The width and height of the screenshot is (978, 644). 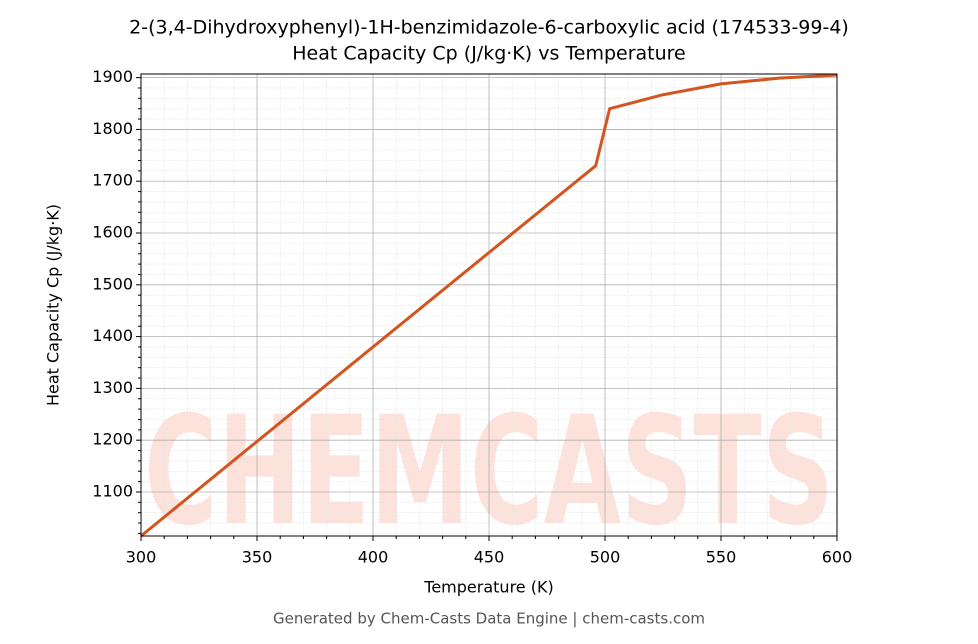 What do you see at coordinates (112, 76) in the screenshot?
I see `y-tick-label: 1900` at bounding box center [112, 76].